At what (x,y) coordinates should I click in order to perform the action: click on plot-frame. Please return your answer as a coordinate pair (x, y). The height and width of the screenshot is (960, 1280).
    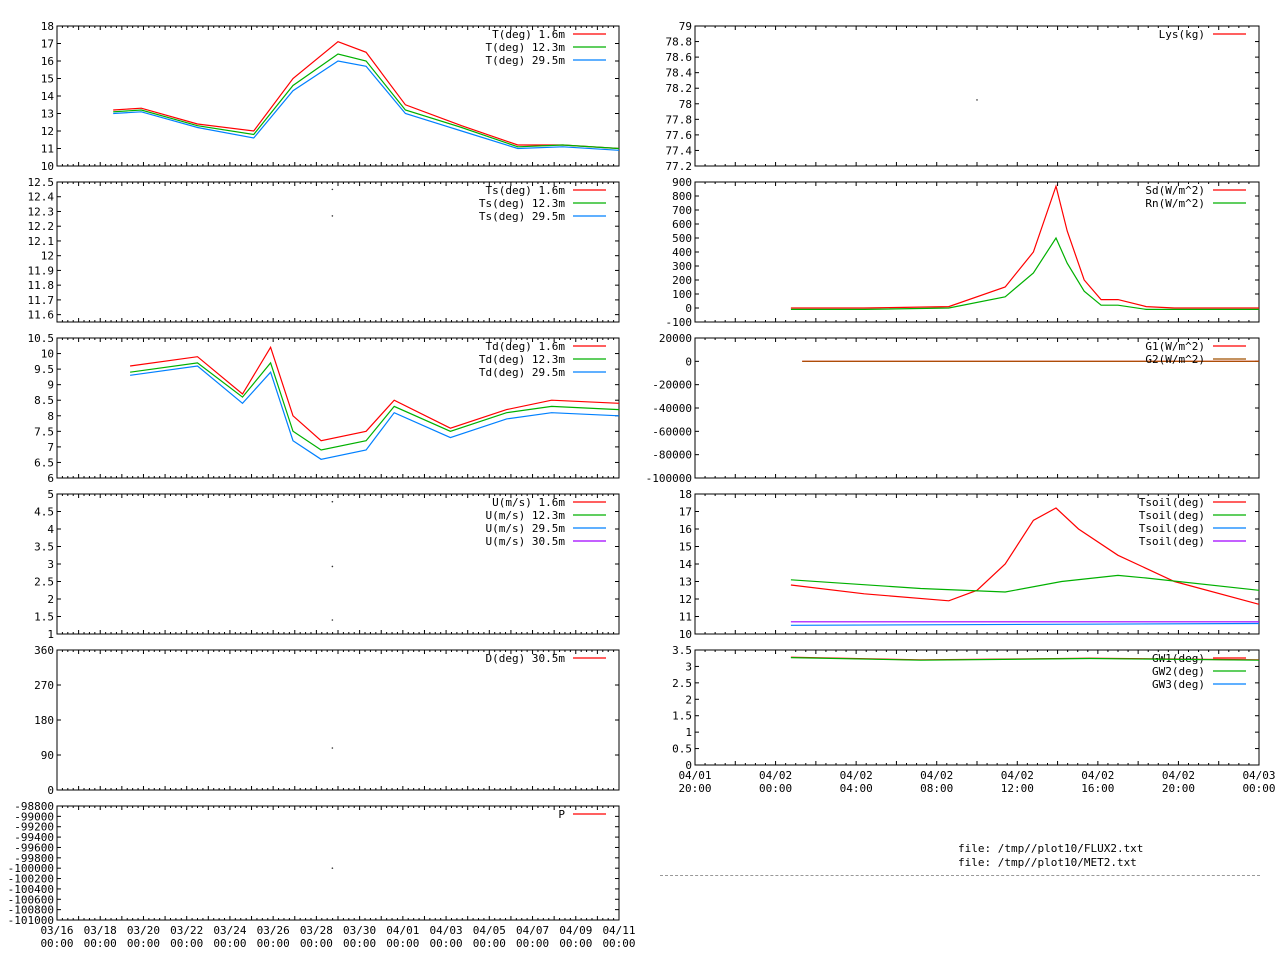
    Looking at the image, I should click on (977, 96).